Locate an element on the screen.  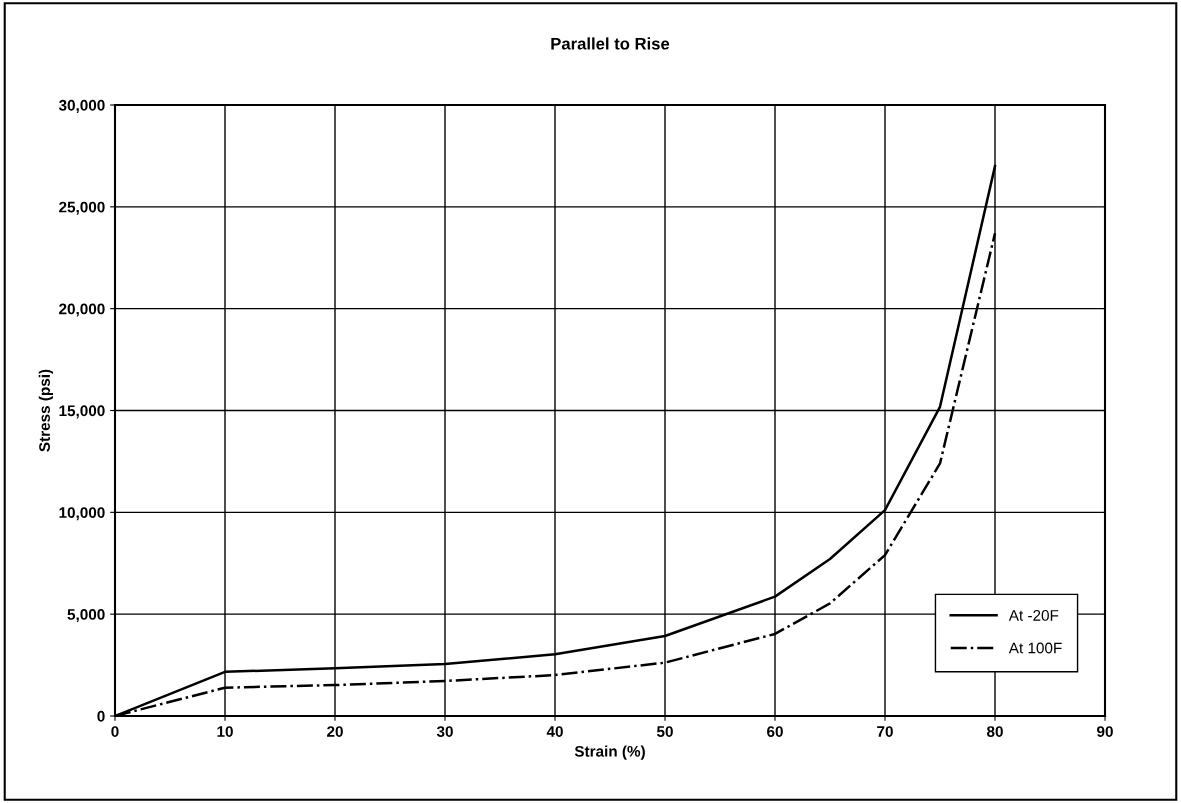
y-axis-title: Stress (psi) is located at coordinates (45, 410).